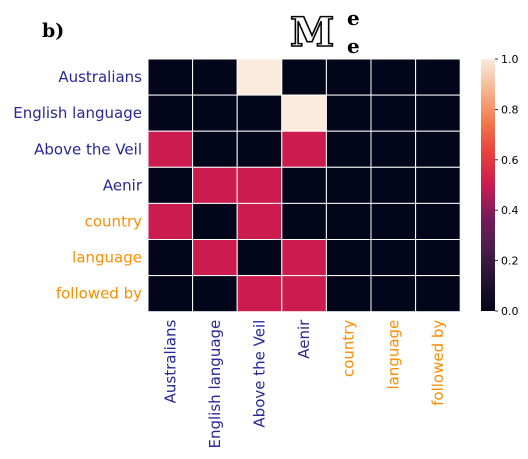  I want to click on chart-title-subscript: e, so click(353, 46).